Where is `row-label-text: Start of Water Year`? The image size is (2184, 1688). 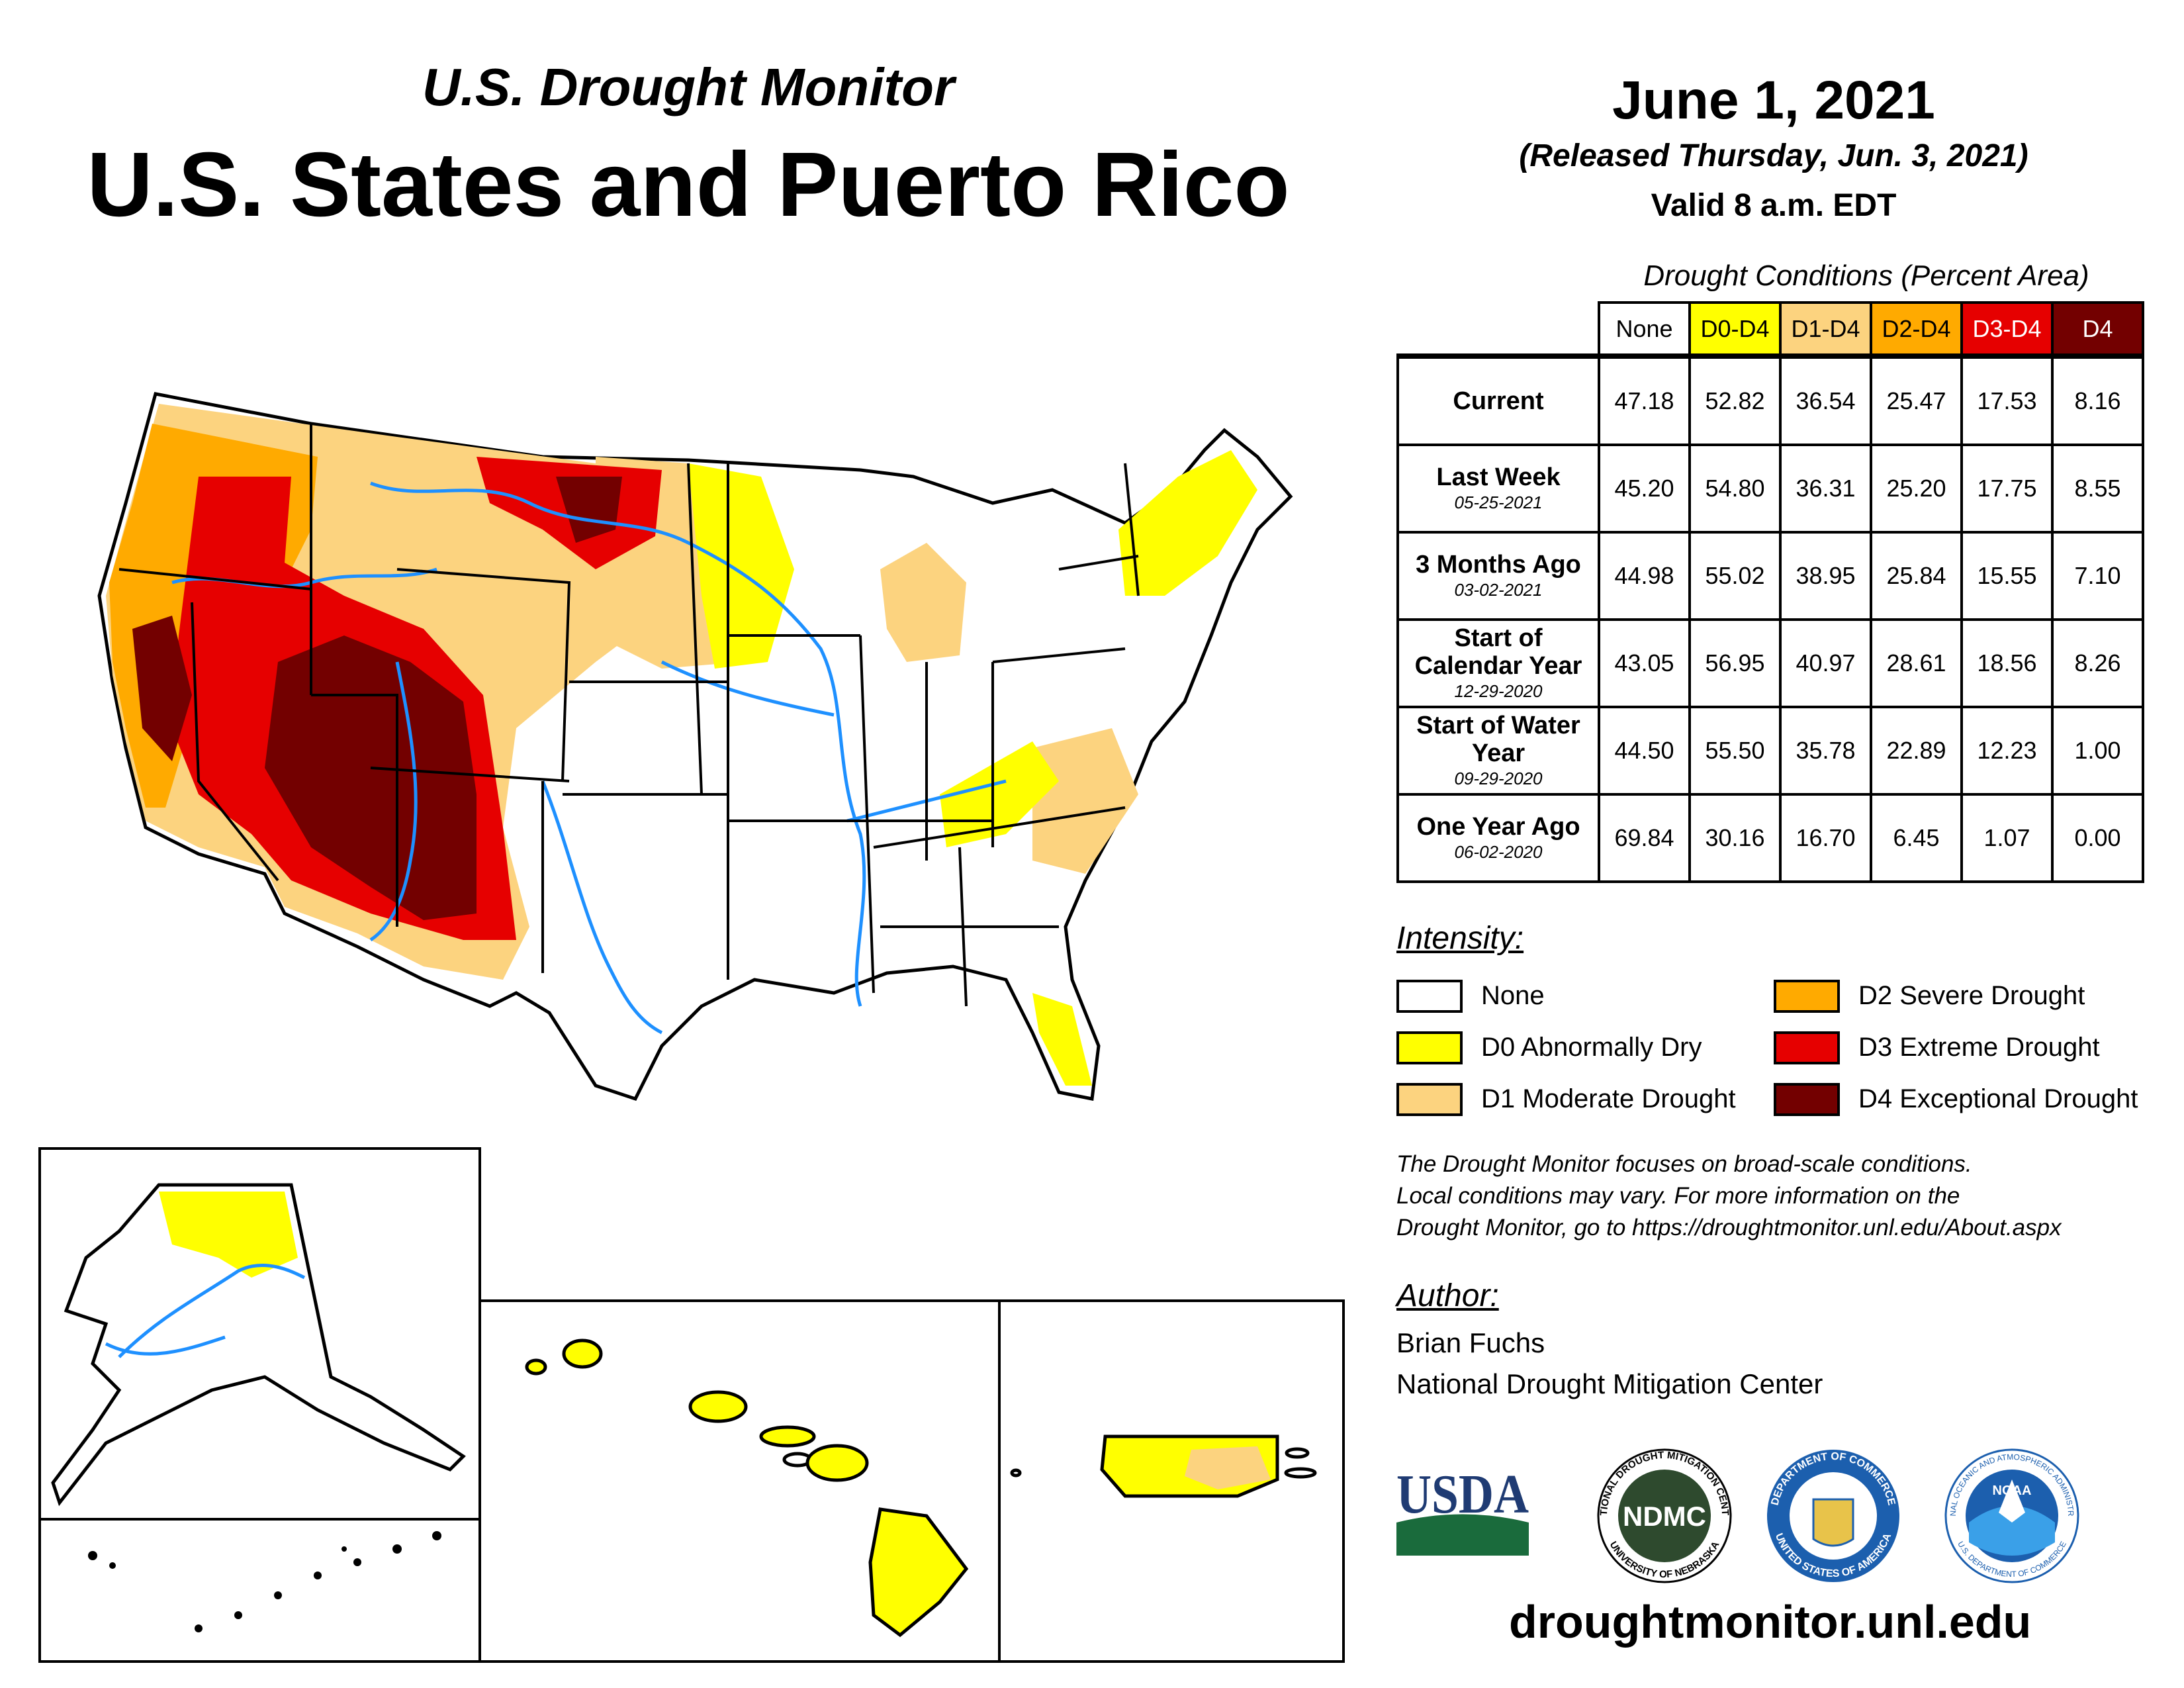
row-label-text: Start of Water Year is located at coordinates (1498, 739).